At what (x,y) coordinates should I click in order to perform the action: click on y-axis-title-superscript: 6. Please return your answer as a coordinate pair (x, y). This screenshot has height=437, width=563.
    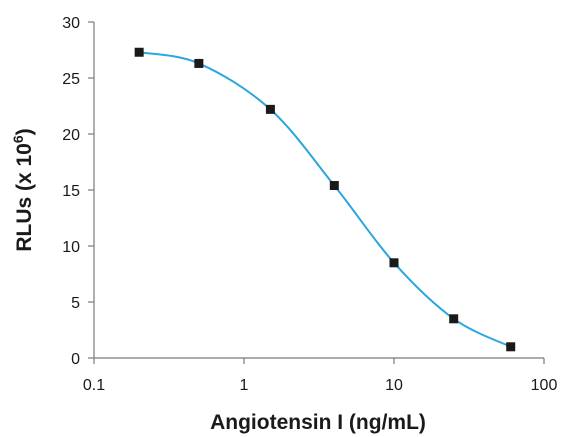
    Looking at the image, I should click on (18, 139).